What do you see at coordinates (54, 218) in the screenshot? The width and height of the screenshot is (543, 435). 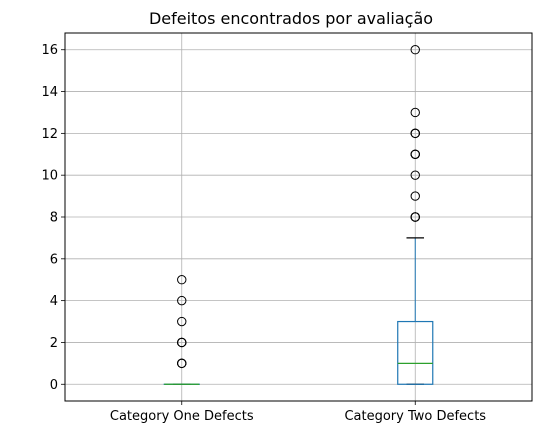 I see `y-tick-label: 8` at bounding box center [54, 218].